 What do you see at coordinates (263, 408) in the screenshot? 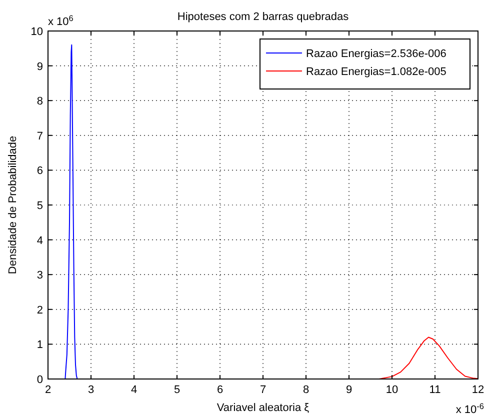
I see `x-axis-title: Variavel aleatoria ξ` at bounding box center [263, 408].